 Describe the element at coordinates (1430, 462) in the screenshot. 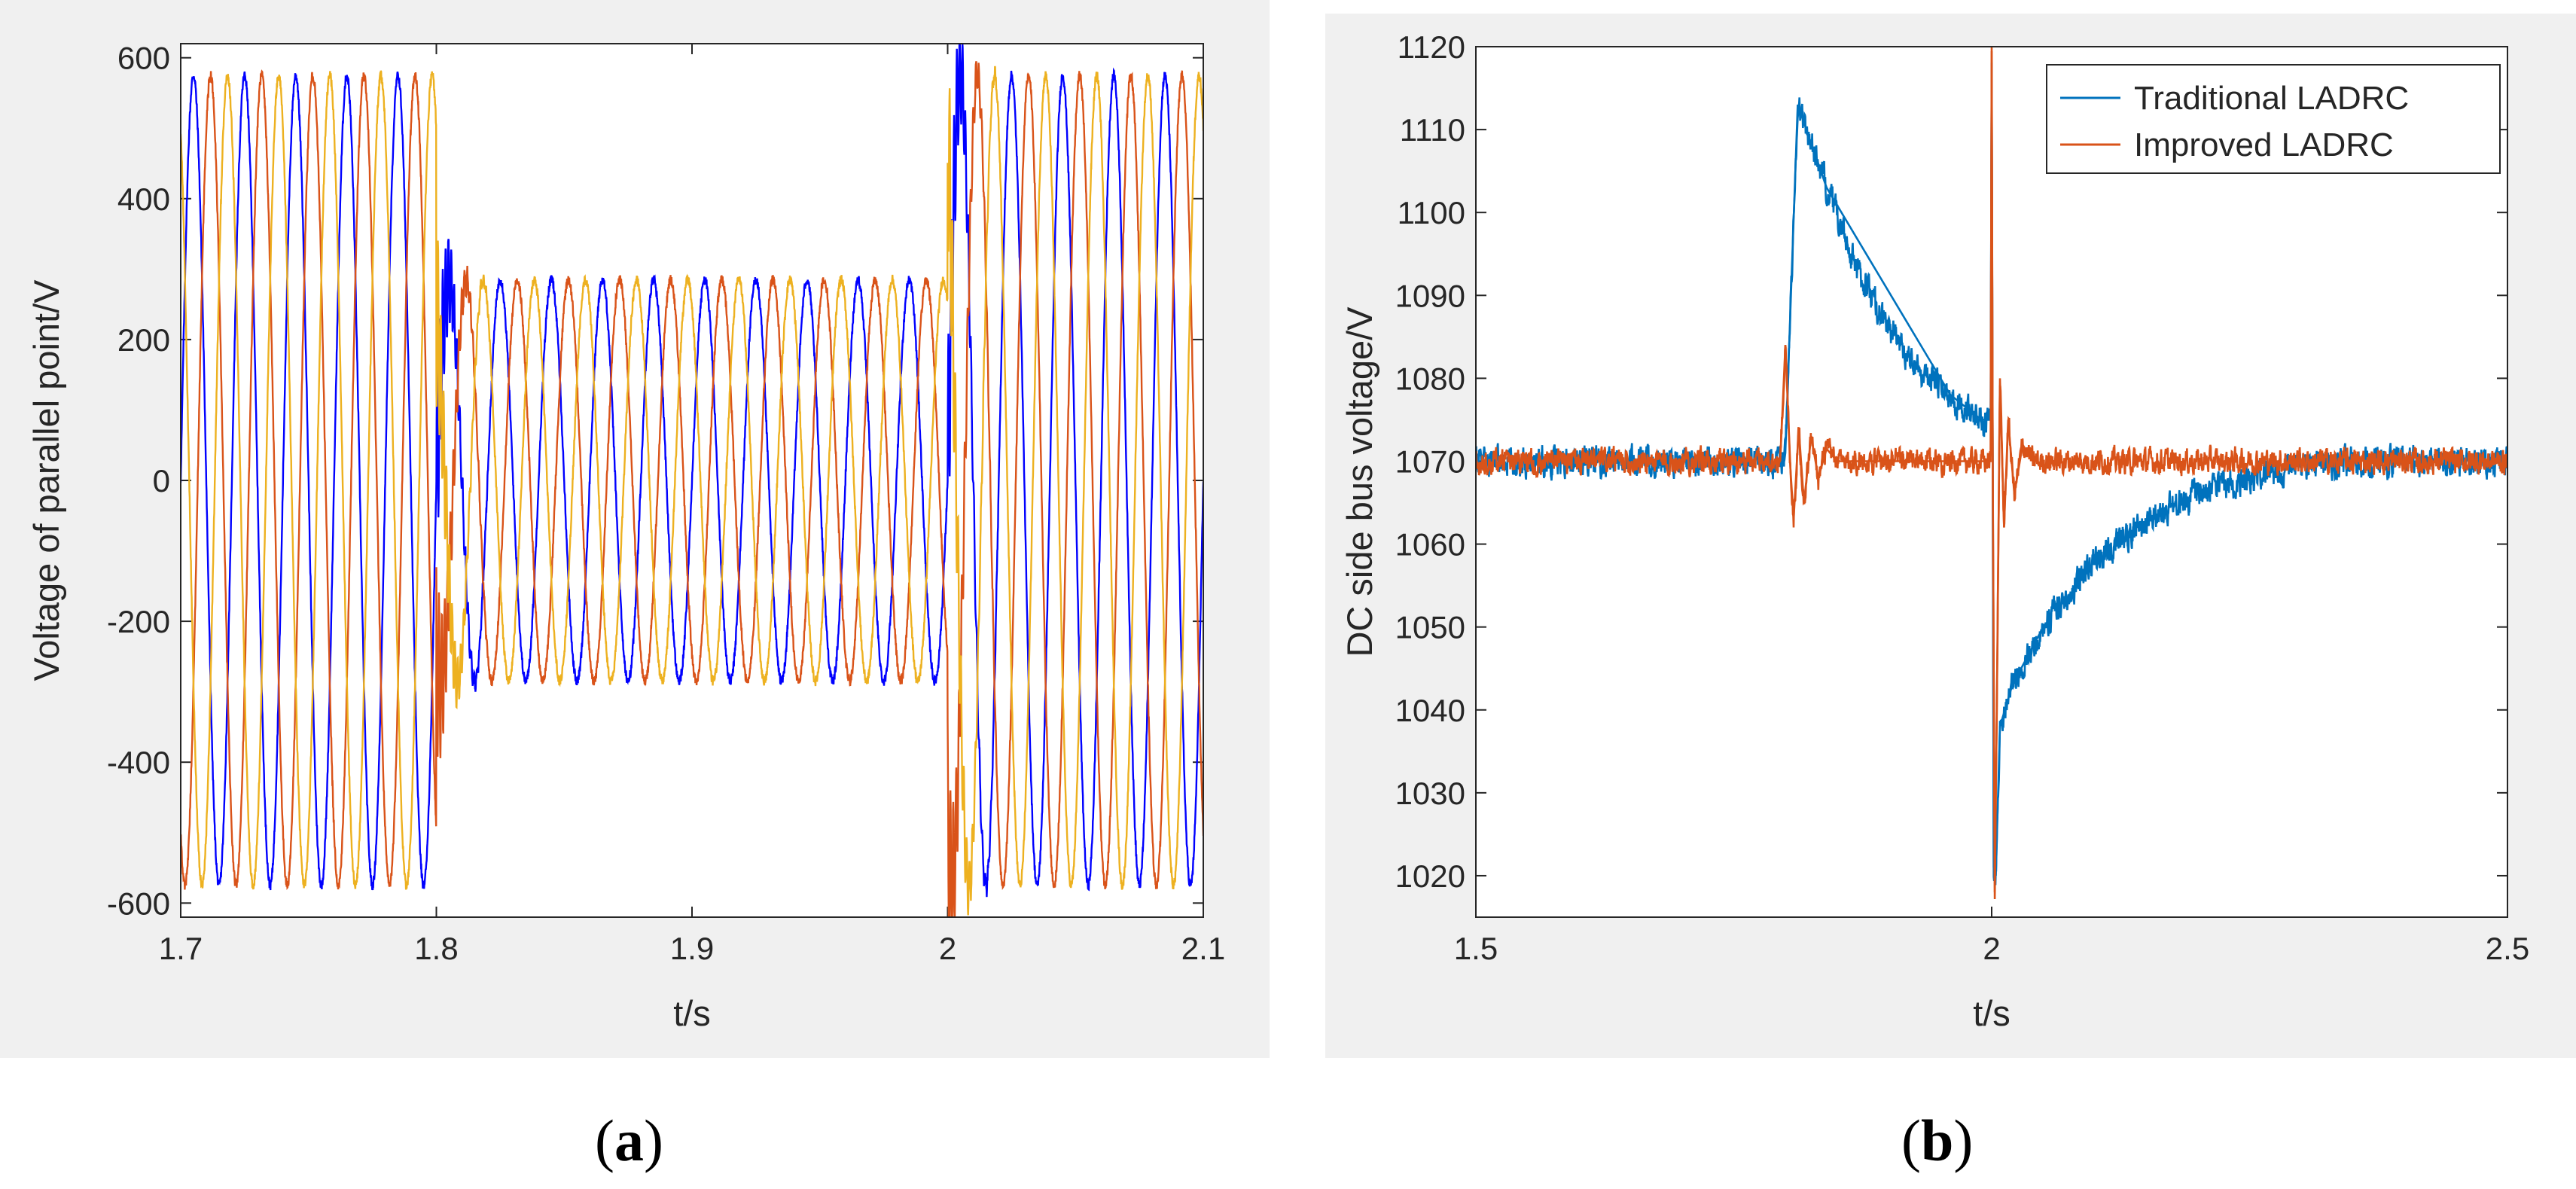

I see `chart-b-ytick-label: 1070` at that location.